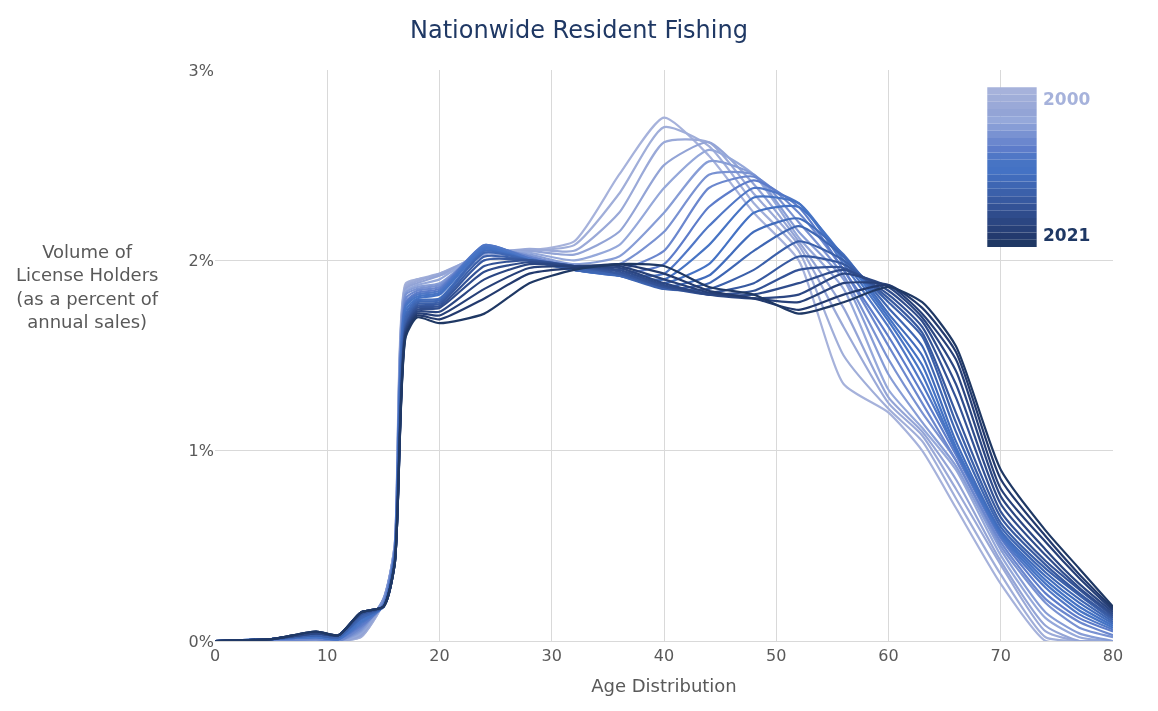 The width and height of the screenshot is (1158, 711). Describe the element at coordinates (579, 30) in the screenshot. I see `chart-title: Nationwide Resident Fishing` at that location.